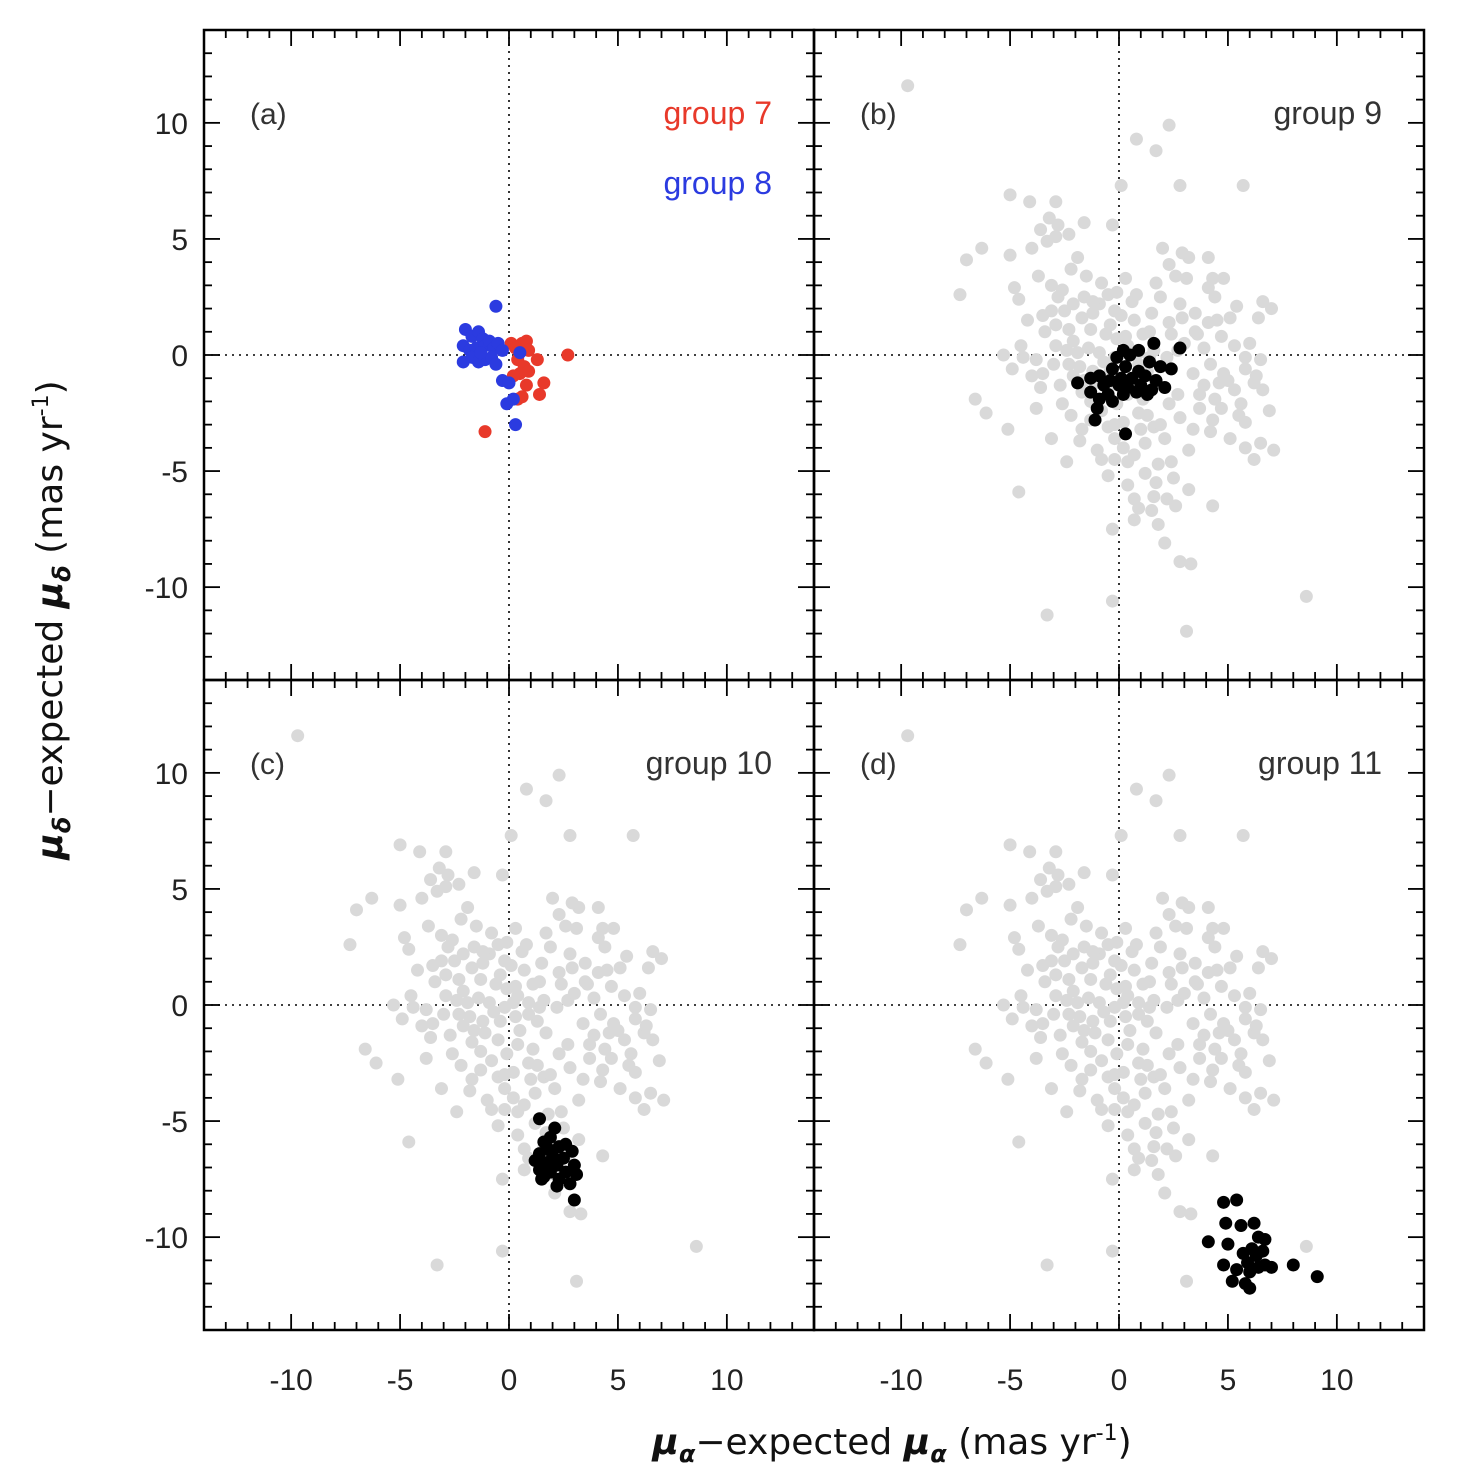 The width and height of the screenshot is (1478, 1472). I want to click on x-tick-label: 0, so click(1119, 1380).